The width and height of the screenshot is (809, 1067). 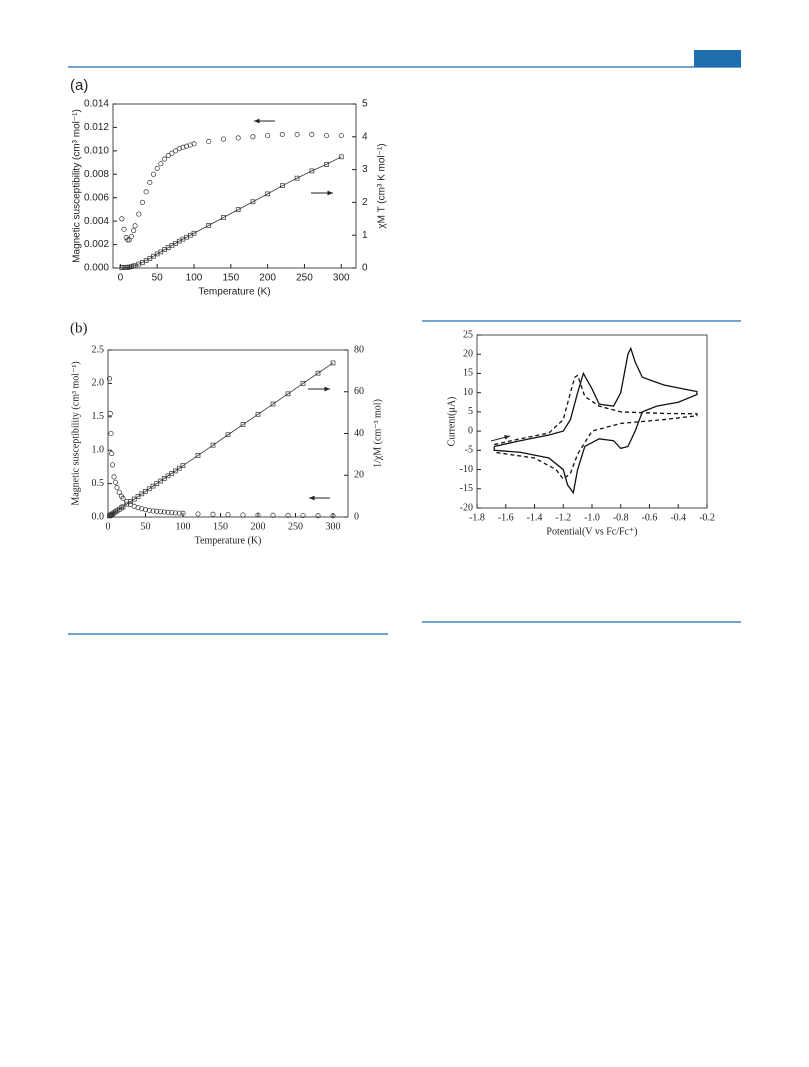 What do you see at coordinates (359, 391) in the screenshot?
I see `y2-tick-label: 60` at bounding box center [359, 391].